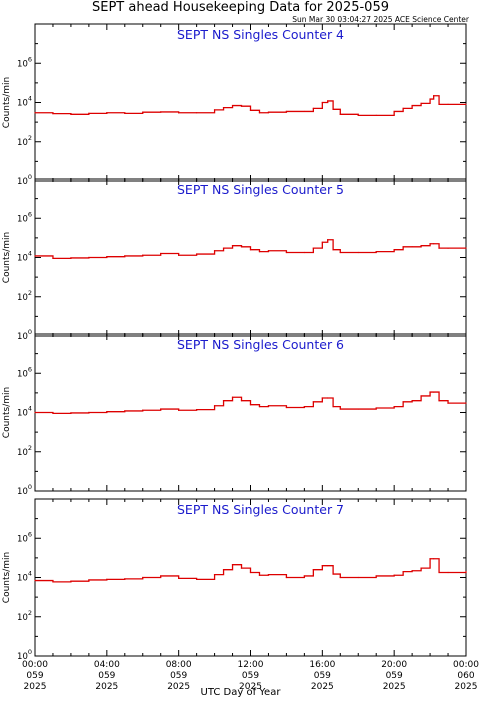 The image size is (481, 703). I want to click on x-tick-label: 16:00, so click(322, 665).